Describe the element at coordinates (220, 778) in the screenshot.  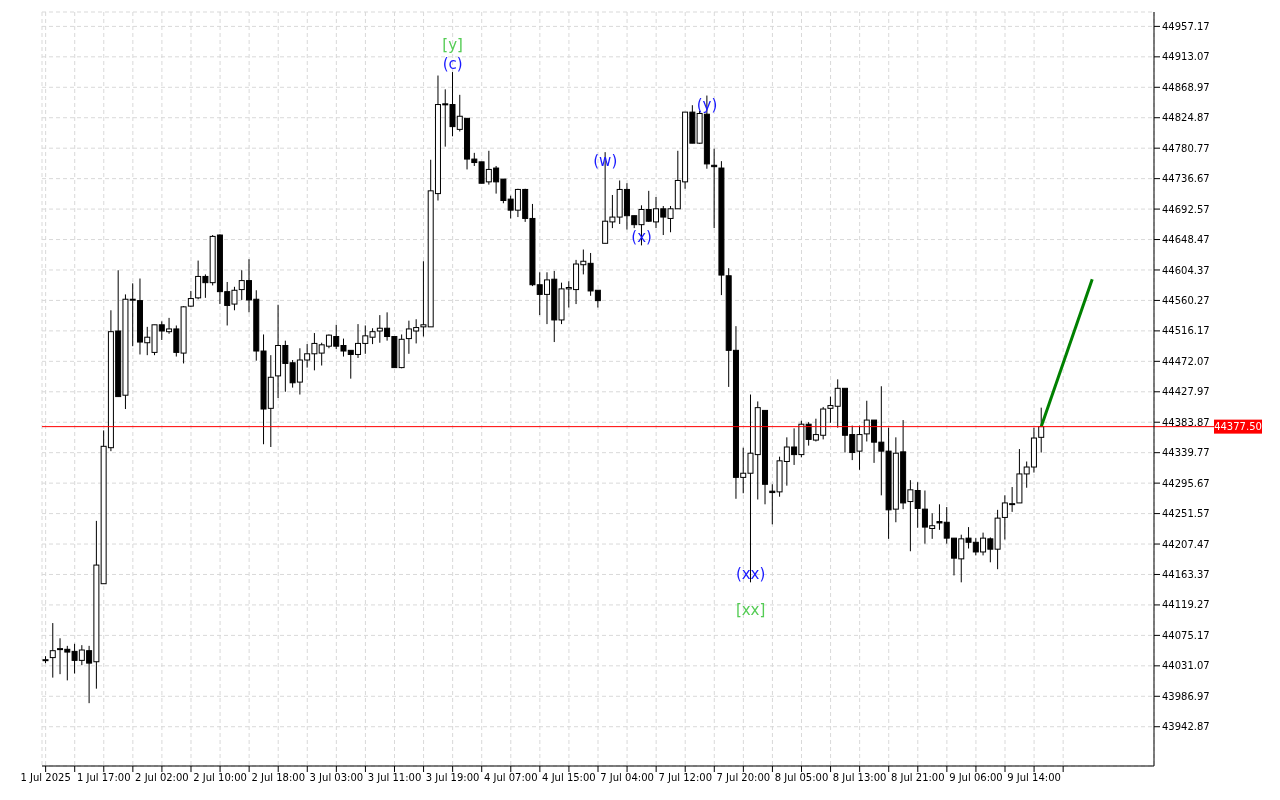
I see `x-tick-label: 2 Jul 10:00` at that location.